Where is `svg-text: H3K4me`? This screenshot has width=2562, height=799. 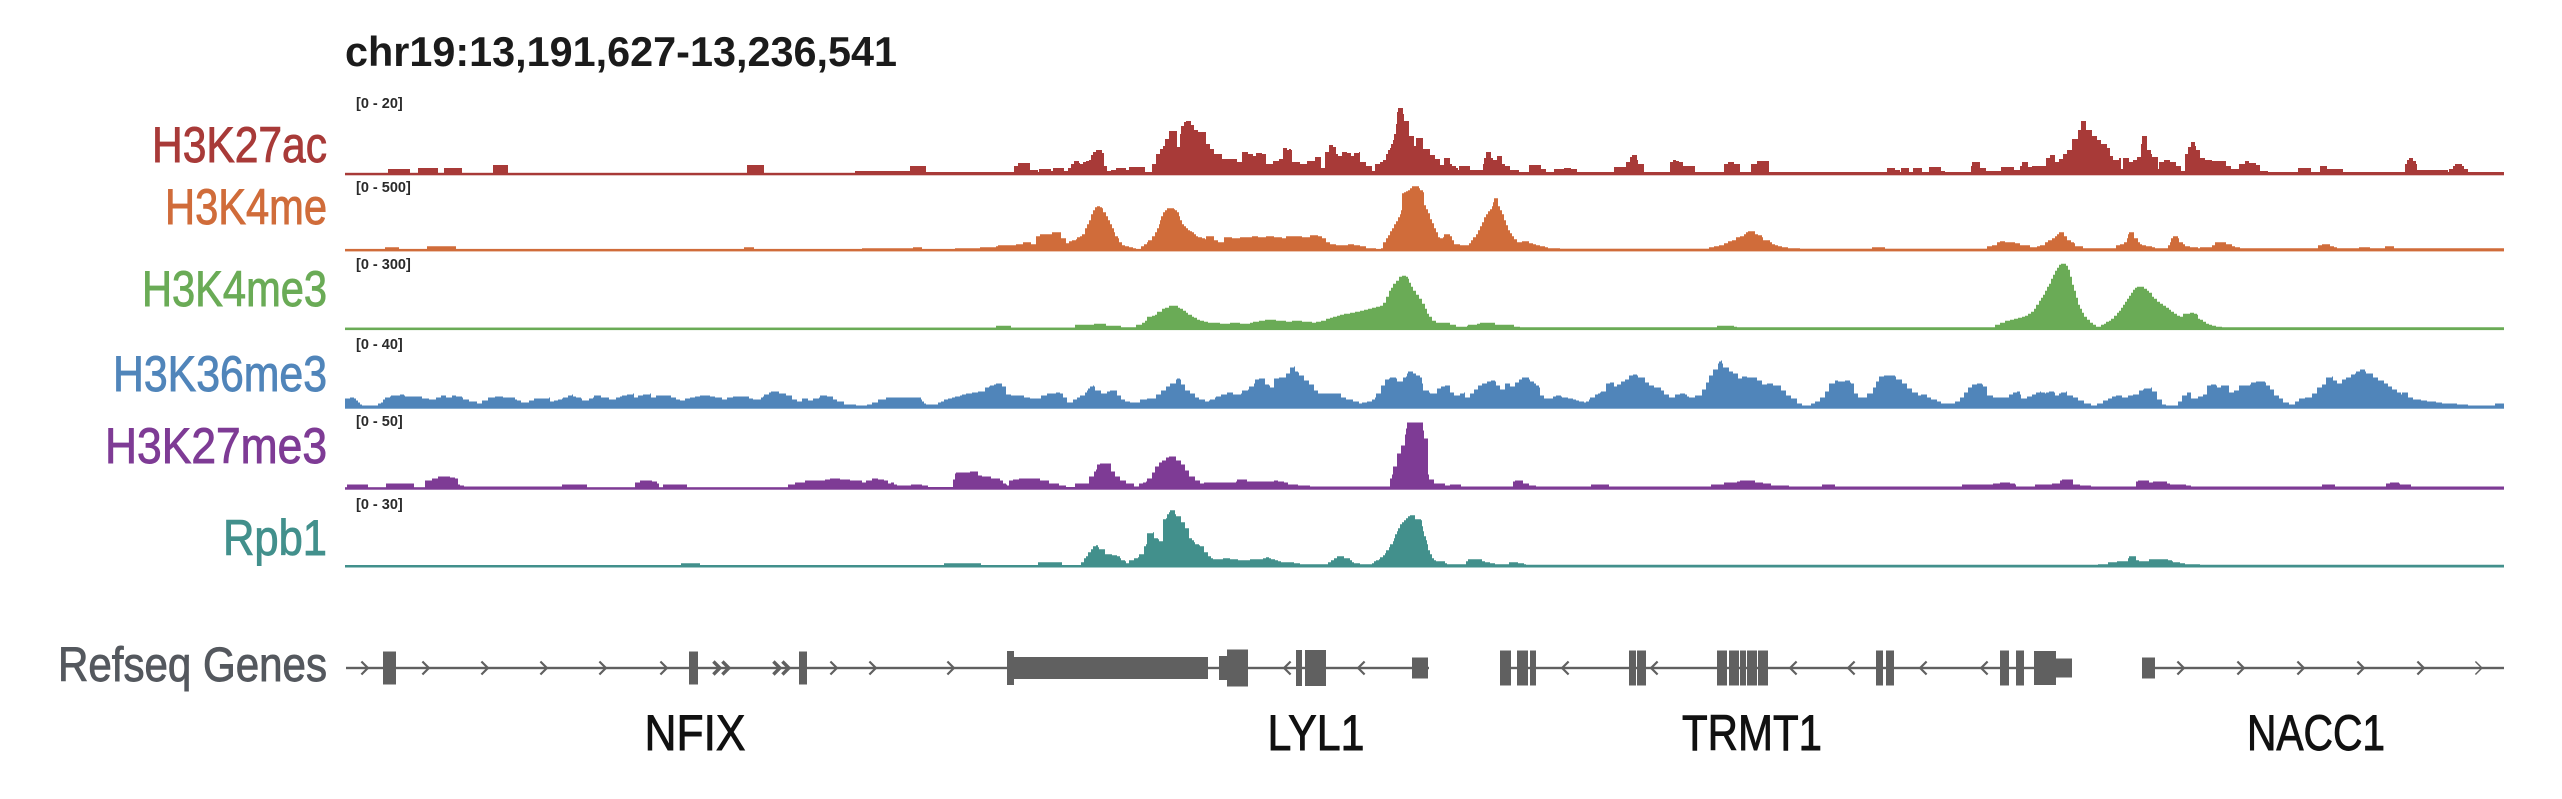
svg-text: H3K4me is located at coordinates (246, 207).